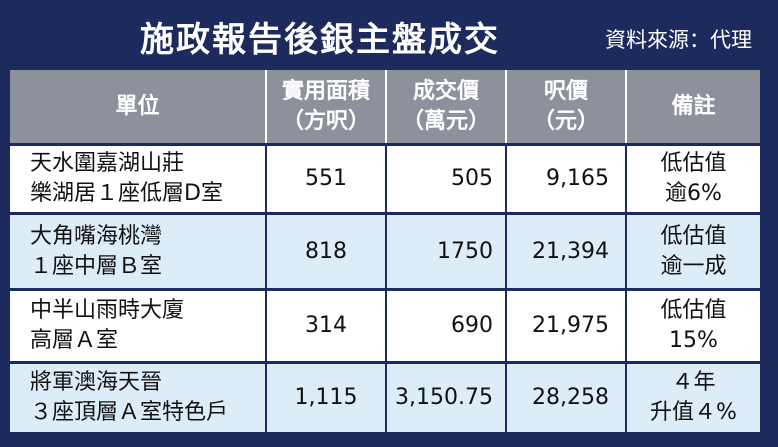 This screenshot has height=447, width=778. I want to click on cell-text: 21,975, so click(570, 325).